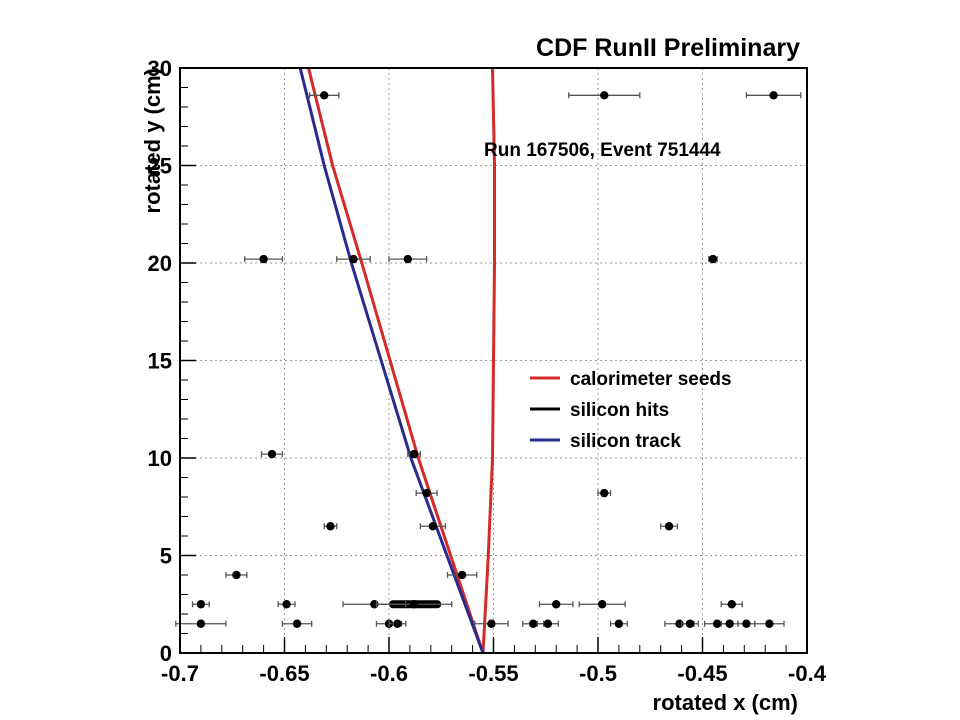  I want to click on x-tick-label: -0.55, so click(493, 673).